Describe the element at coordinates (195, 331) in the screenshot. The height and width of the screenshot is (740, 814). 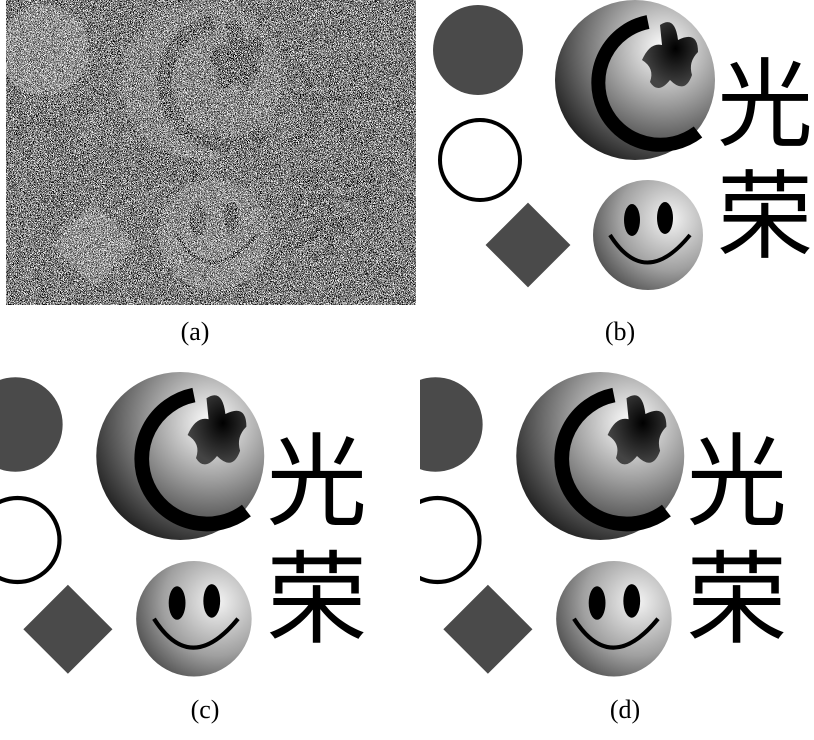
I see `caption: (a)` at that location.